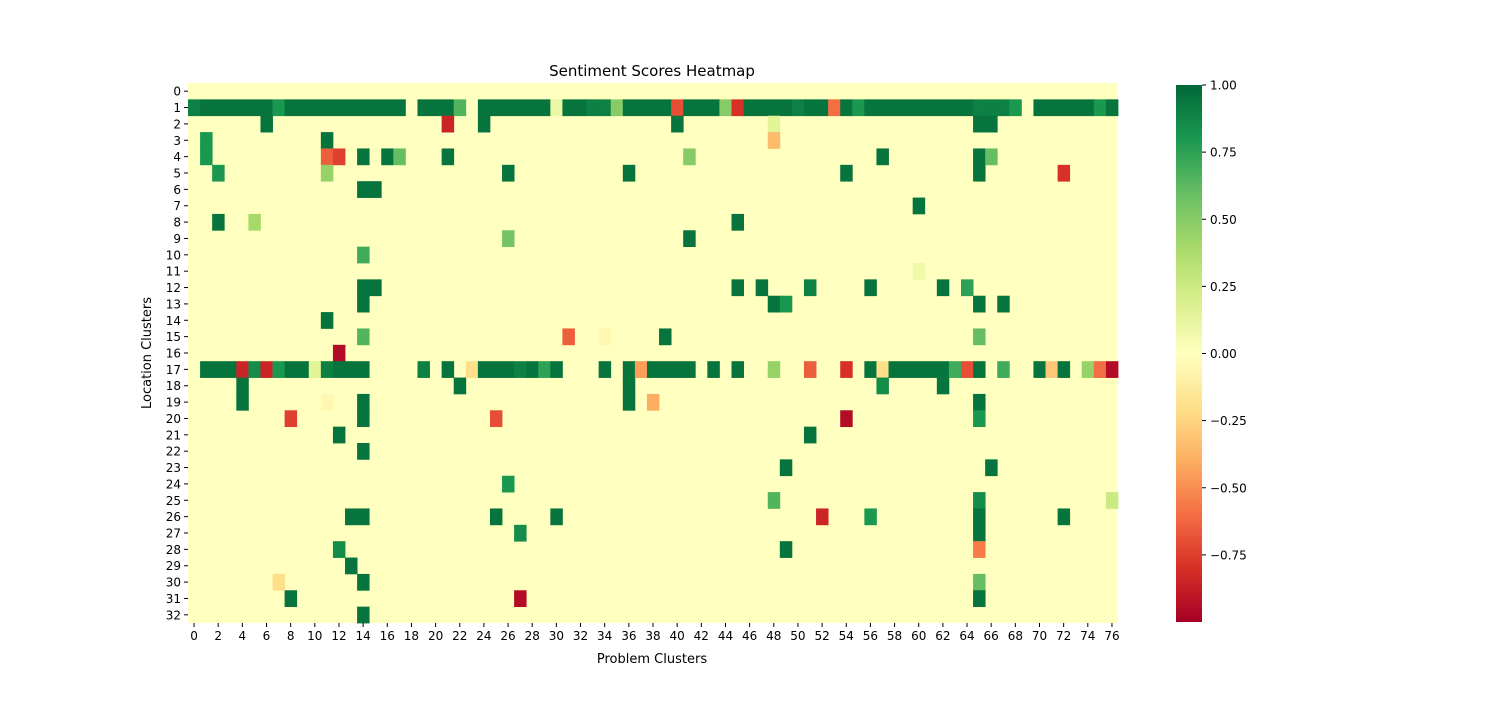  Describe the element at coordinates (894, 636) in the screenshot. I see `x-tick-label: 58` at that location.